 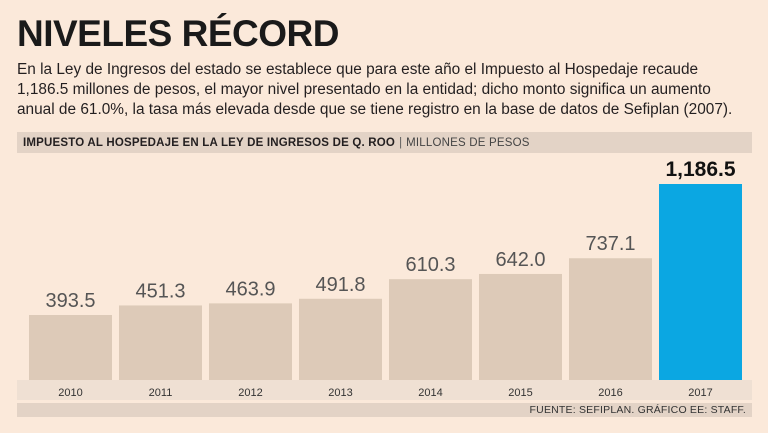 What do you see at coordinates (430, 265) in the screenshot?
I see `data-label-2014: 610.3` at bounding box center [430, 265].